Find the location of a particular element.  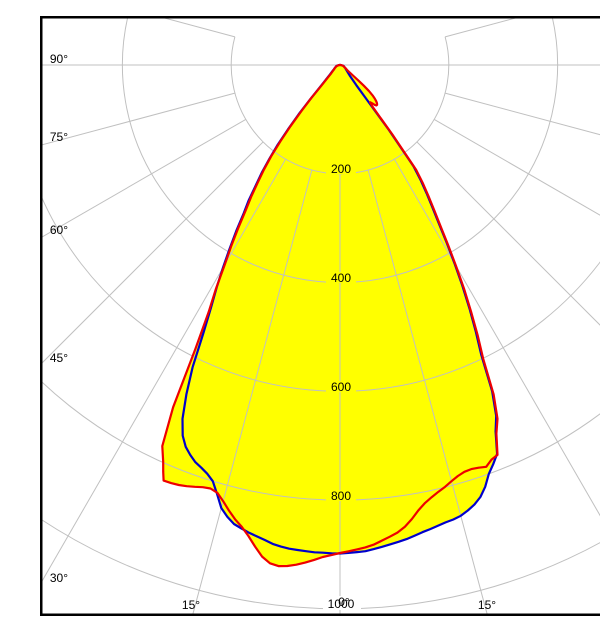

angle-label-bottom-right: 15° is located at coordinates (487, 605).